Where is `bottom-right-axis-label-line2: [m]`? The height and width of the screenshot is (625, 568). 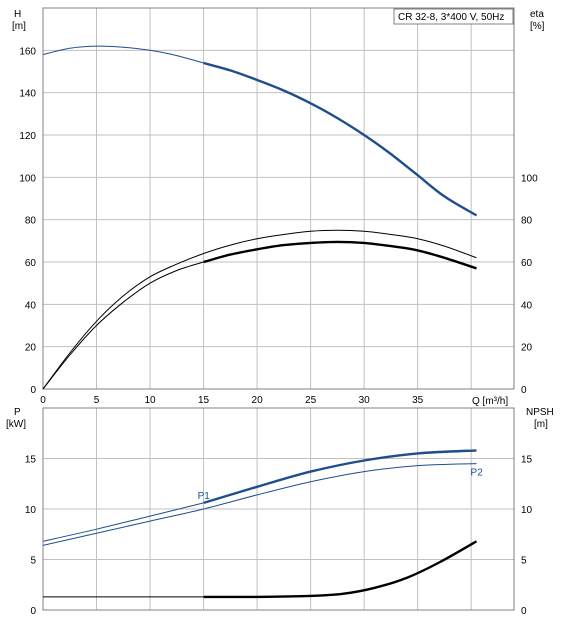
bottom-right-axis-label-line2: [m] is located at coordinates (541, 424).